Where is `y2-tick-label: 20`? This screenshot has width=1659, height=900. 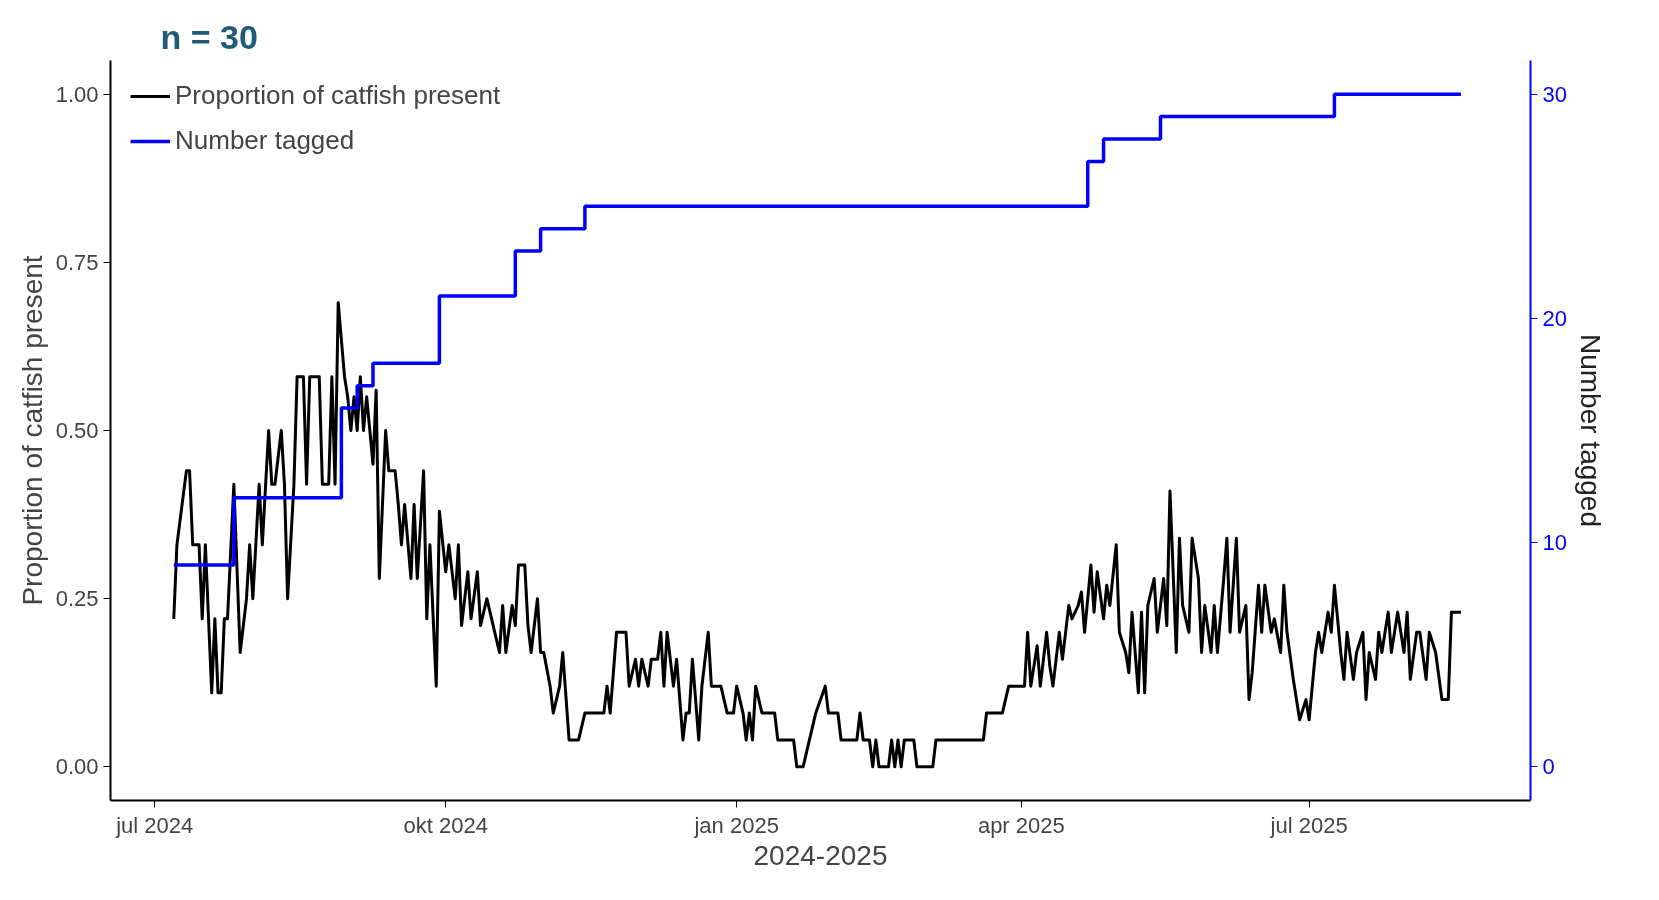 y2-tick-label: 20 is located at coordinates (1554, 318).